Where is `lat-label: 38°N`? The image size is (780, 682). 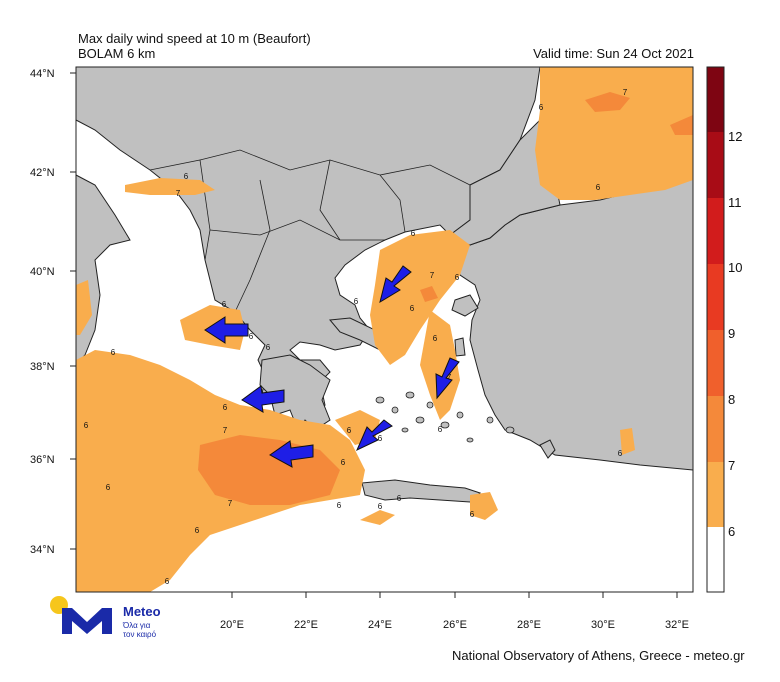 lat-label: 38°N is located at coordinates (42, 367).